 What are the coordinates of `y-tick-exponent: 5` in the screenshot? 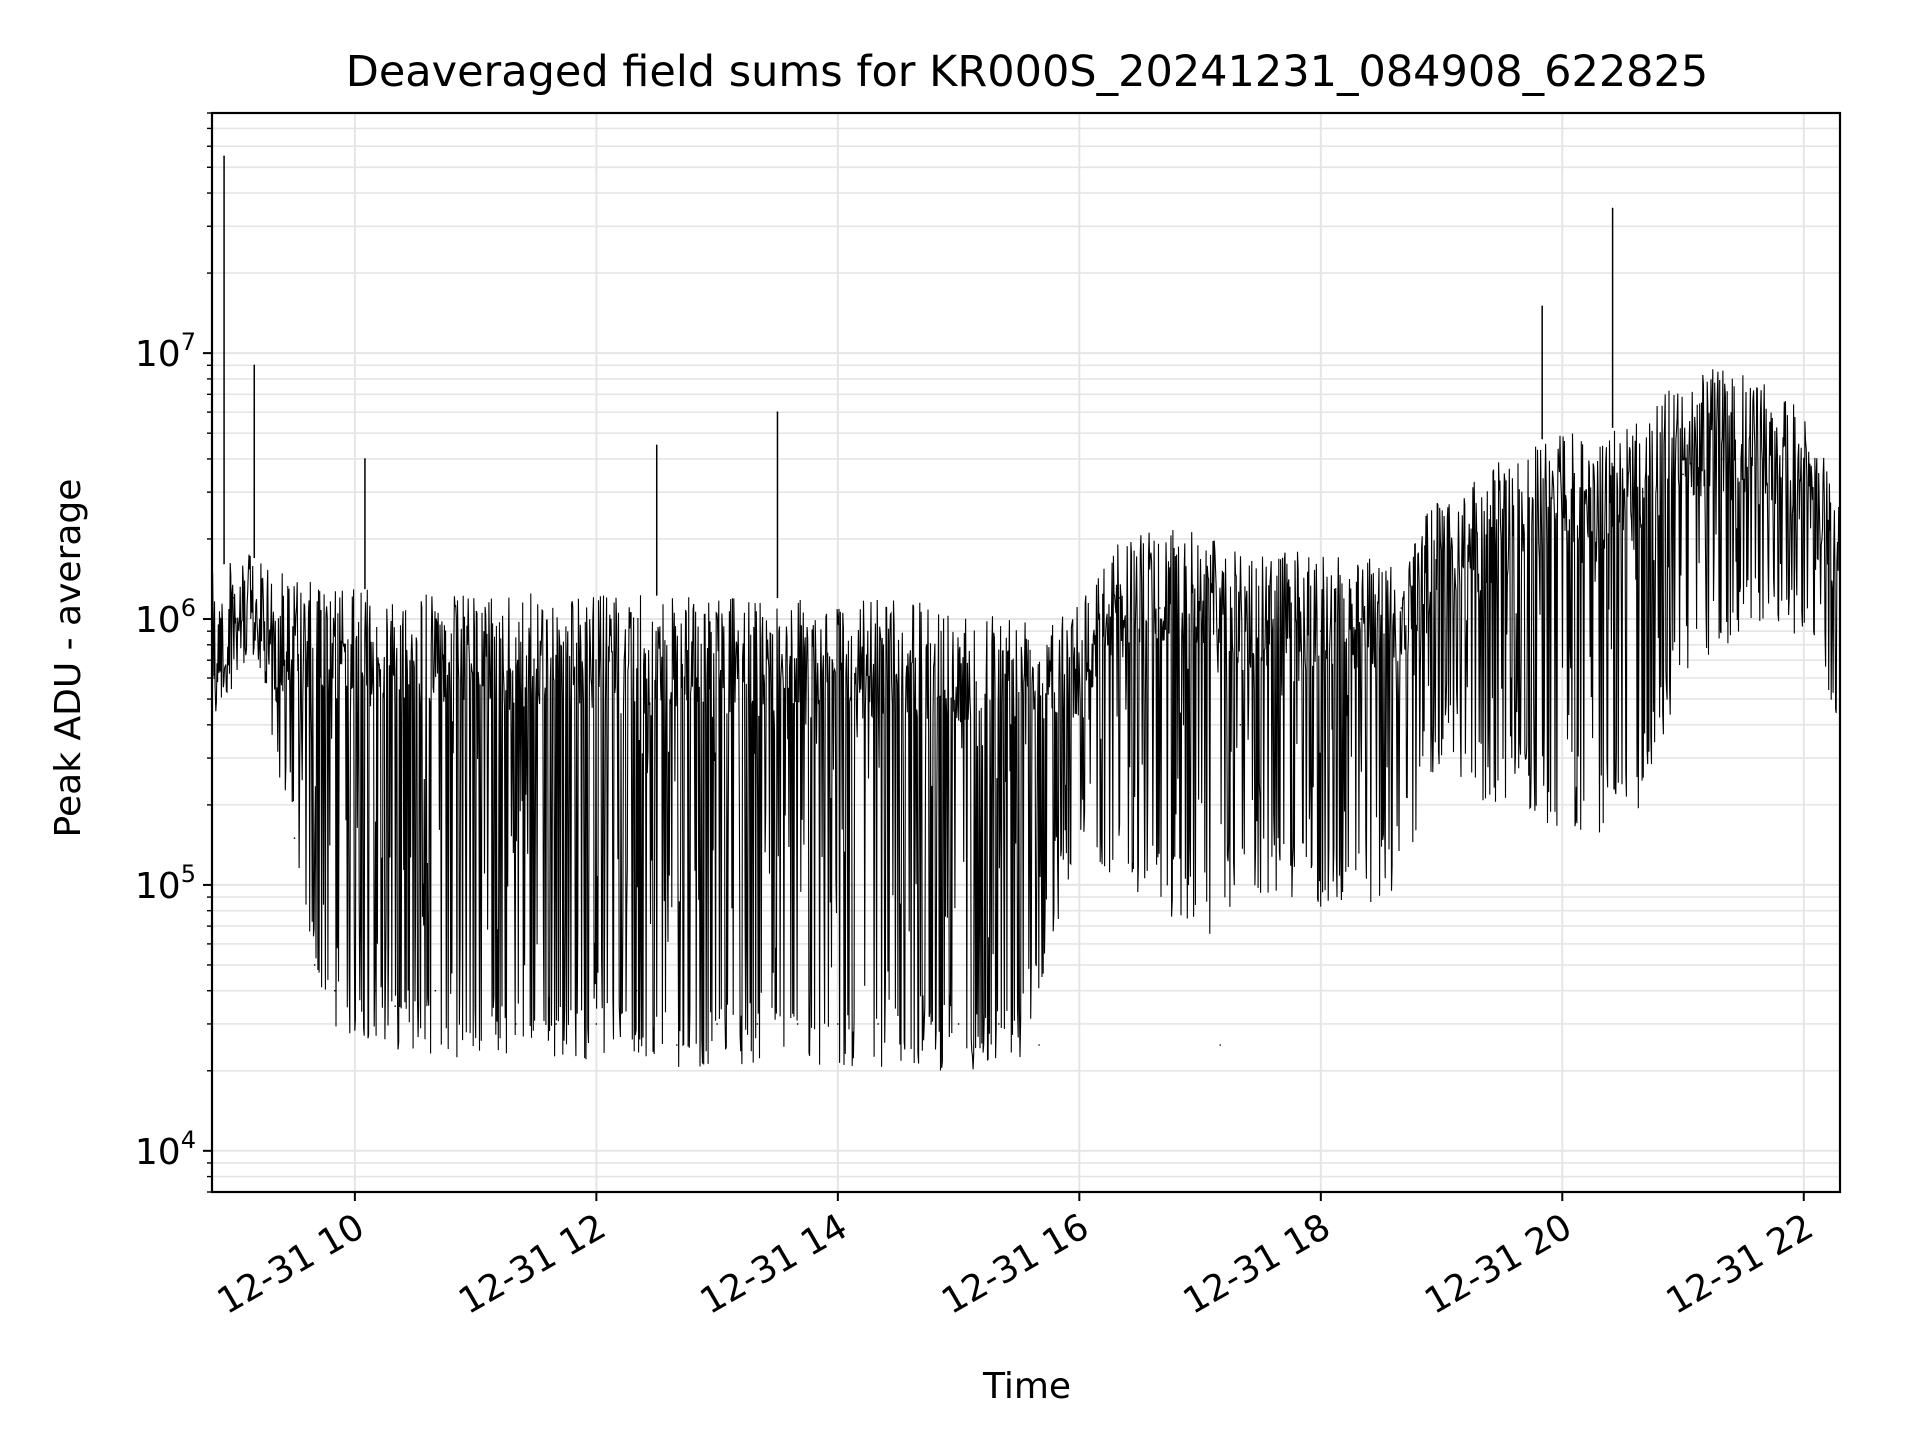 It's located at (188, 874).